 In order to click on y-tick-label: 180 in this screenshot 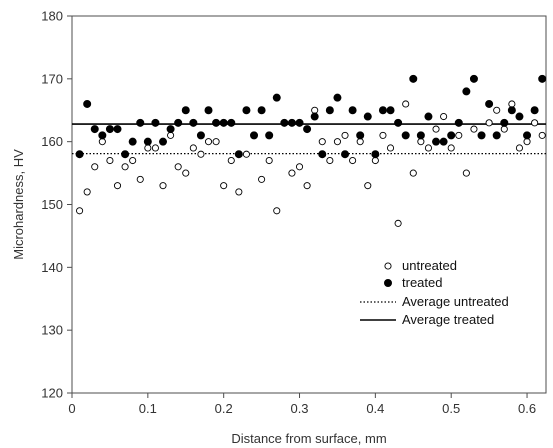, I will do `click(52, 16)`.